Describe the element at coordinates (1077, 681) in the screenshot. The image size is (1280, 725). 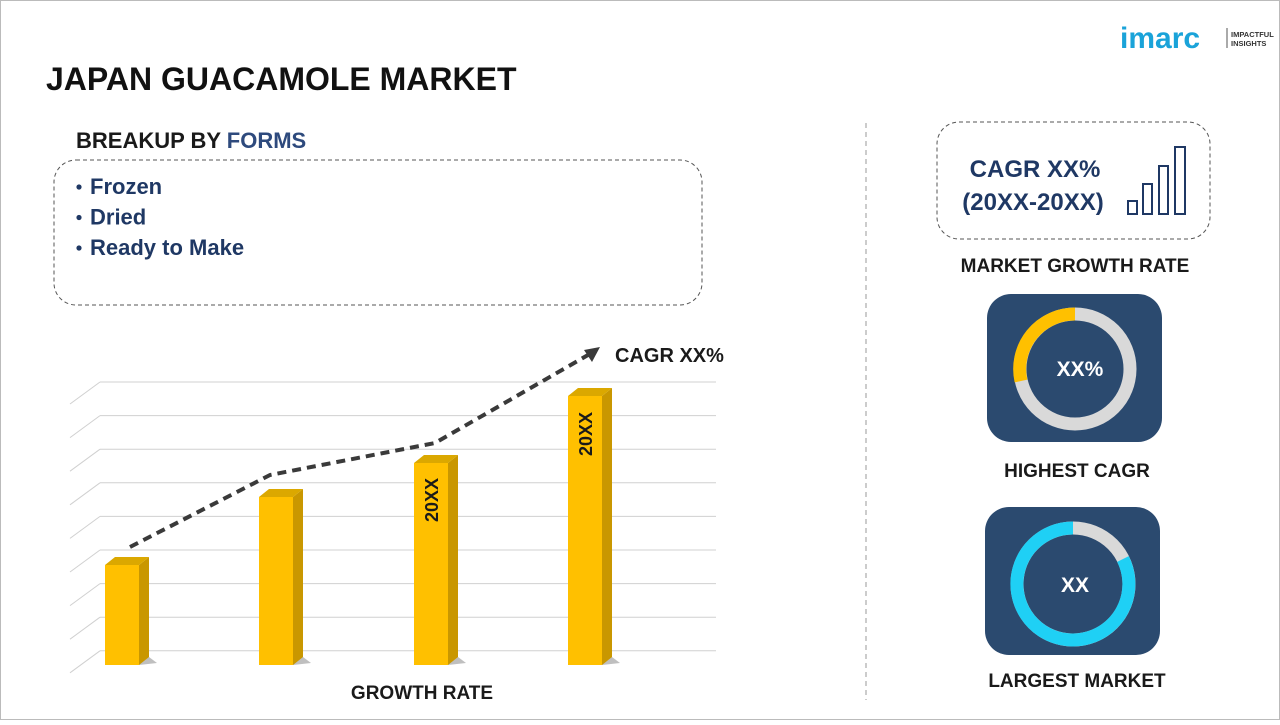
I see `kpi-label: LARGEST MARKET` at that location.